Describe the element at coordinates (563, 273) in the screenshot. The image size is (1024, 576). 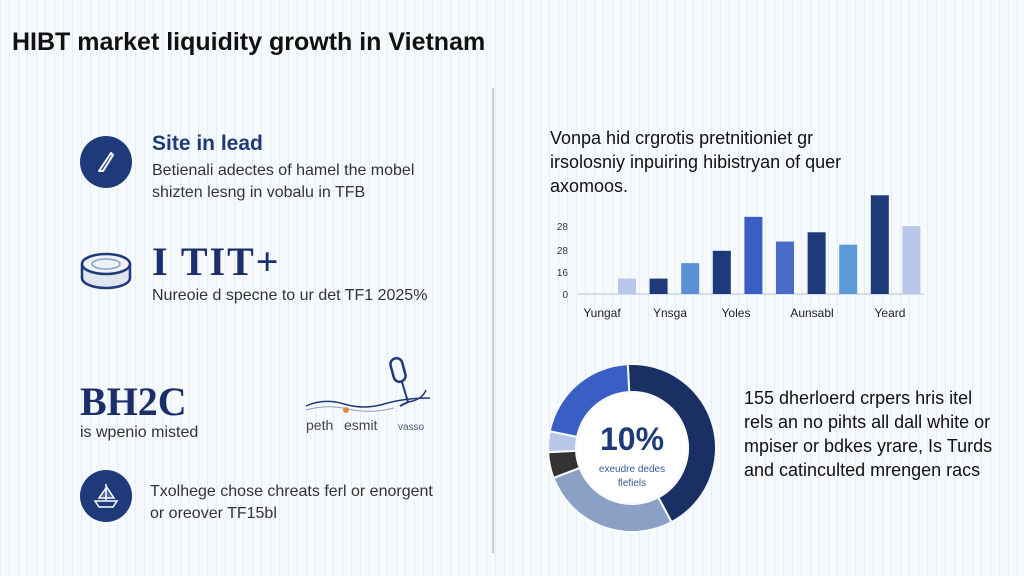
I see `y-tick-label: 16` at that location.